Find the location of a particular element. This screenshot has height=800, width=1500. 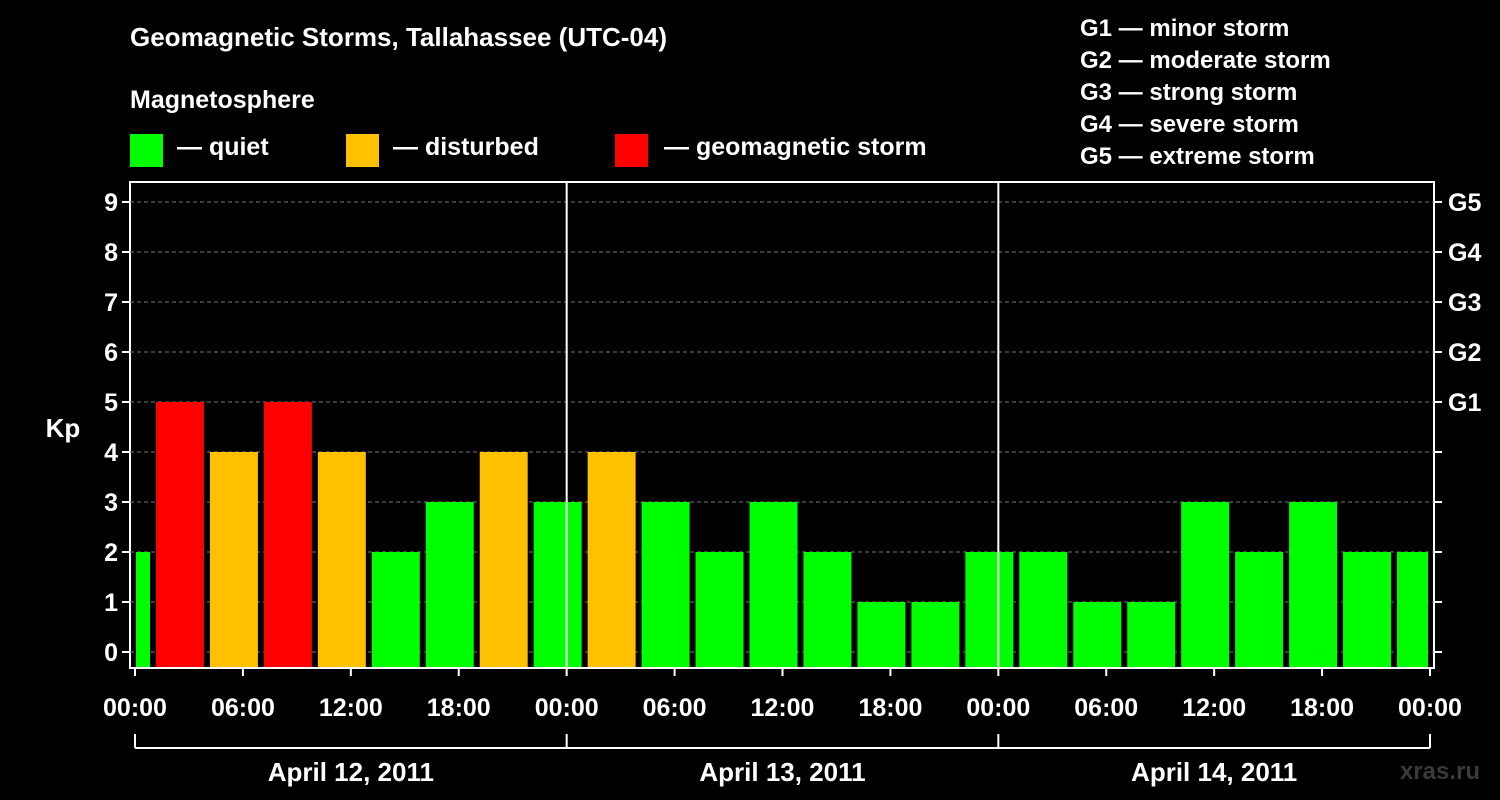

chart-title: Geomagnetic Storms, Tallahassee (UTC-04) is located at coordinates (399, 37).